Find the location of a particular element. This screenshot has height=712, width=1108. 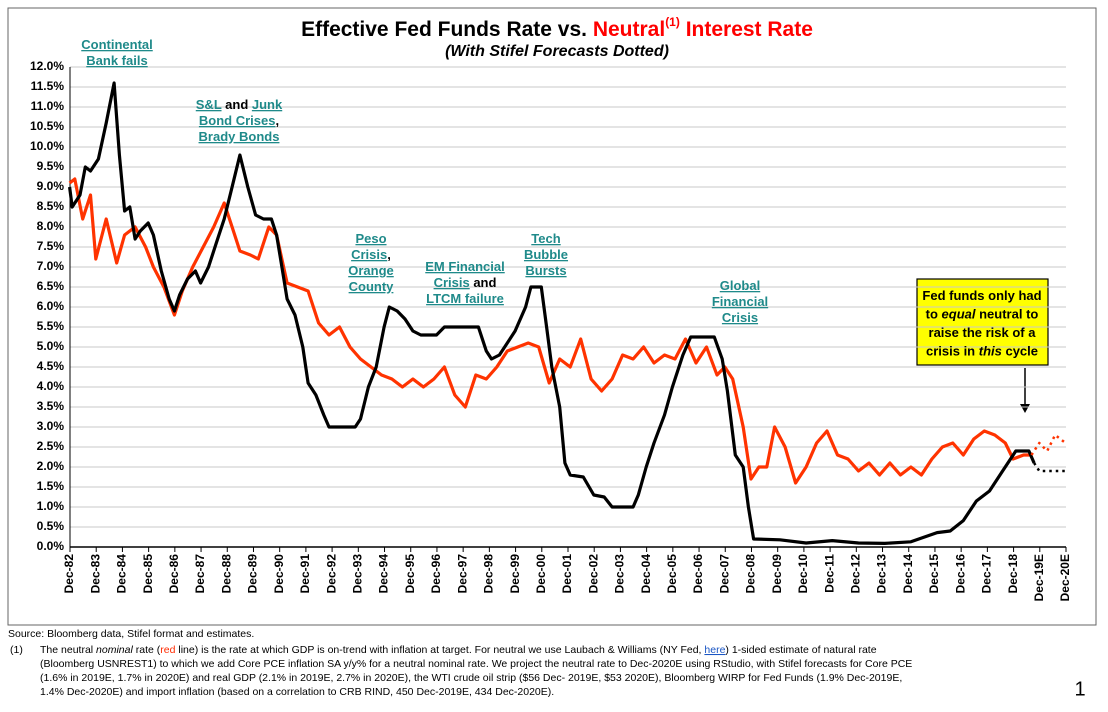

callout-box is located at coordinates (982, 322).